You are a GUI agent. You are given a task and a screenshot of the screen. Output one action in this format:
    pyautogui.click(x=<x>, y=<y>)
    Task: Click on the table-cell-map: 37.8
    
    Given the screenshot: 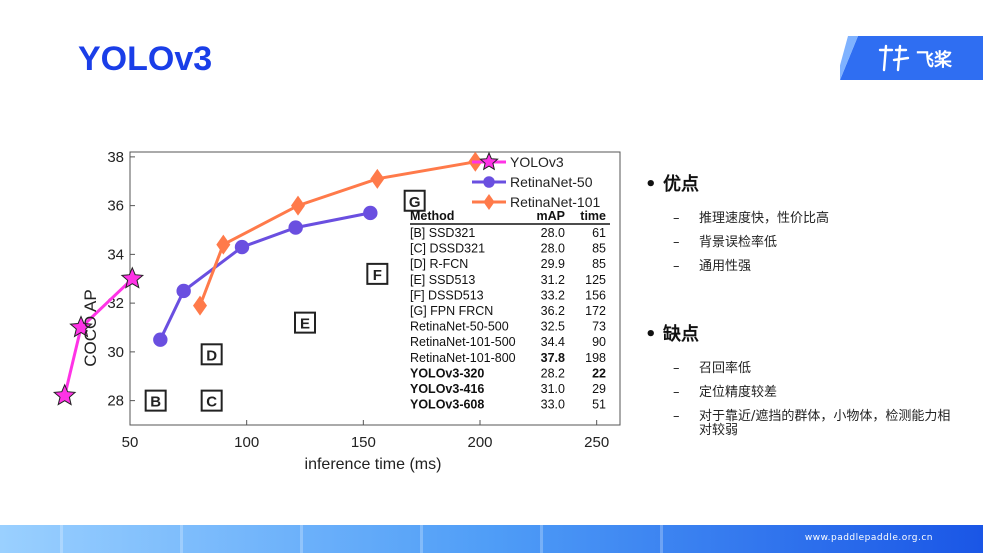 What is the action you would take?
    pyautogui.click(x=553, y=358)
    